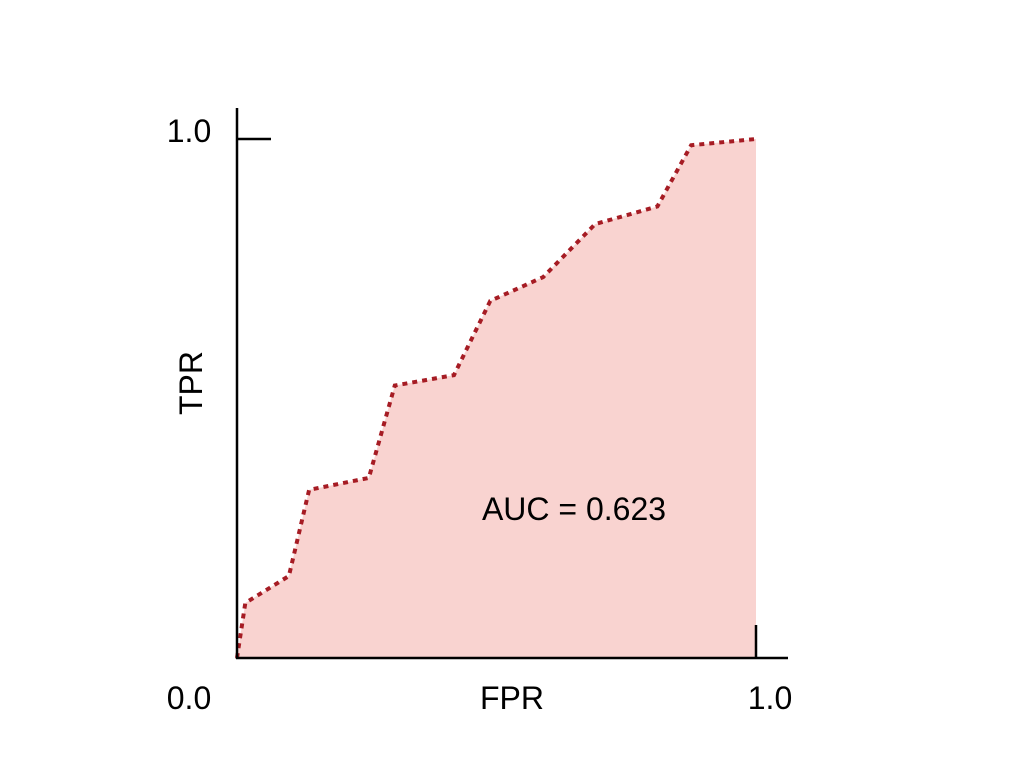 Image resolution: width=1024 pixels, height=768 pixels. What do you see at coordinates (189, 131) in the screenshot?
I see `y-tick-label-1: 1.0` at bounding box center [189, 131].